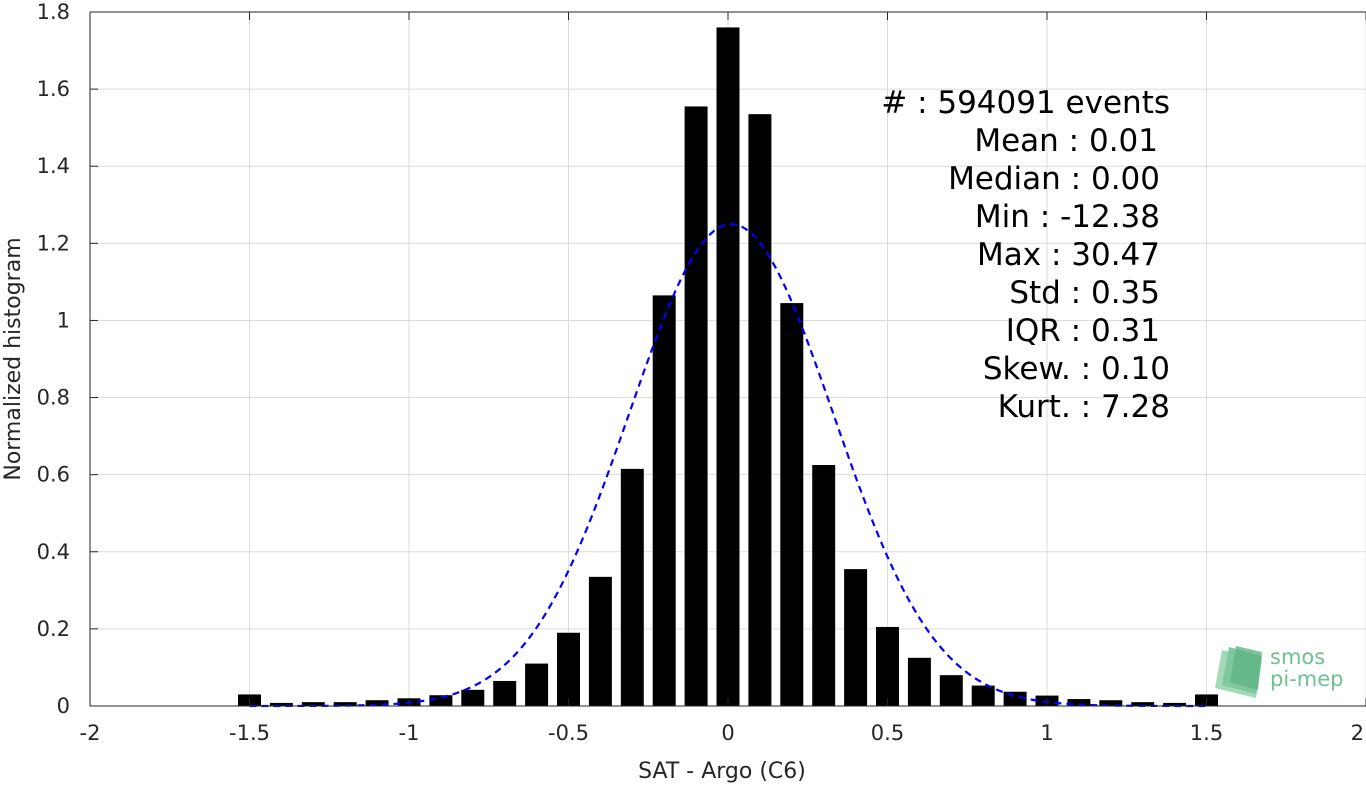  What do you see at coordinates (53, 12) in the screenshot?
I see `y-tick-label: 1.8` at bounding box center [53, 12].